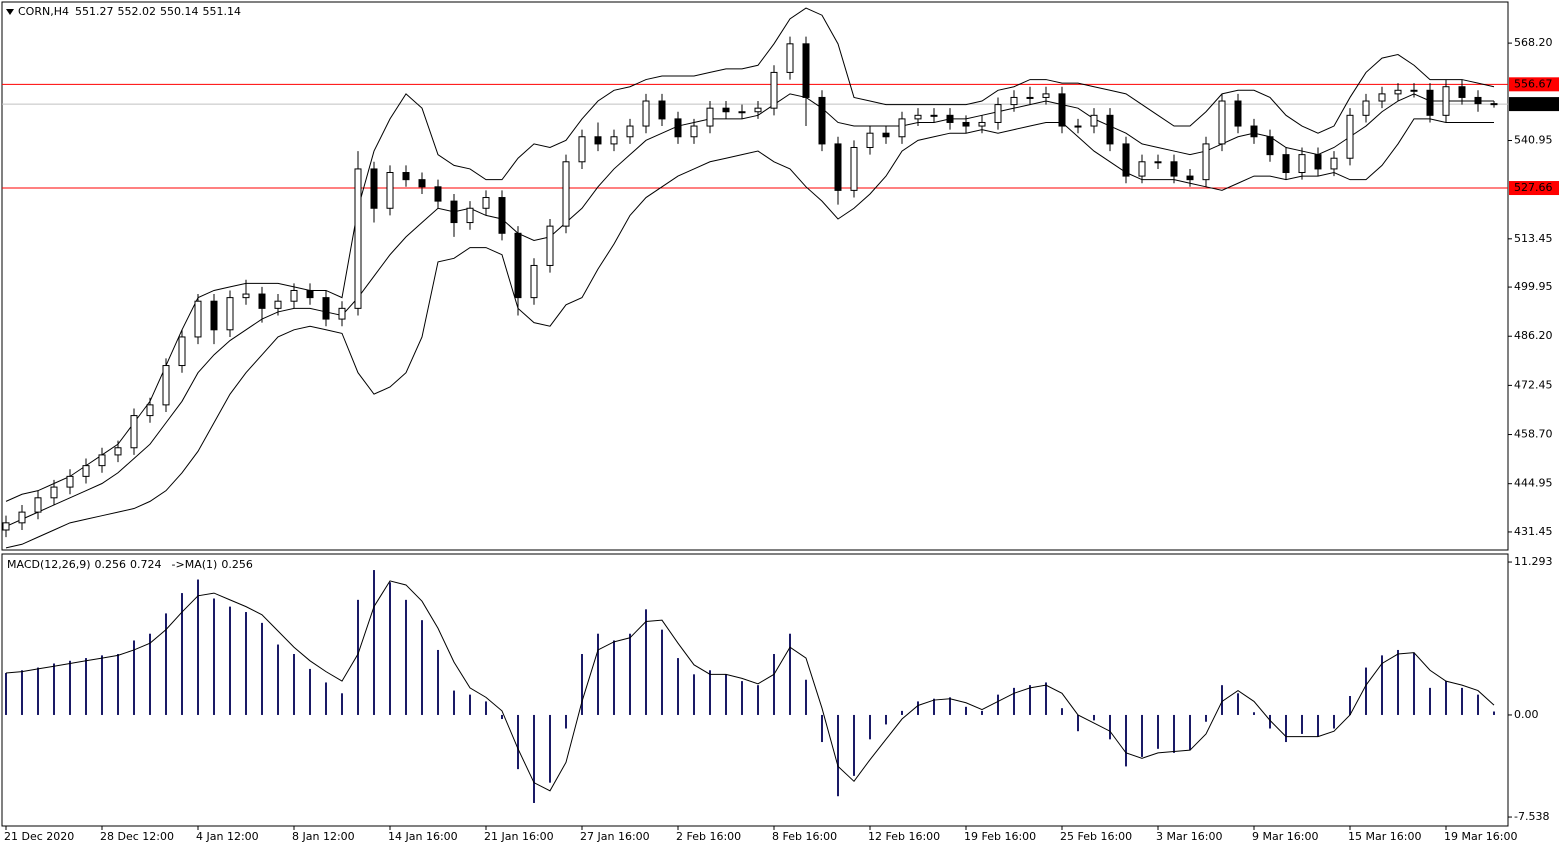  Describe the element at coordinates (237, 564) in the screenshot. I see `ma-value: 0.256` at that location.